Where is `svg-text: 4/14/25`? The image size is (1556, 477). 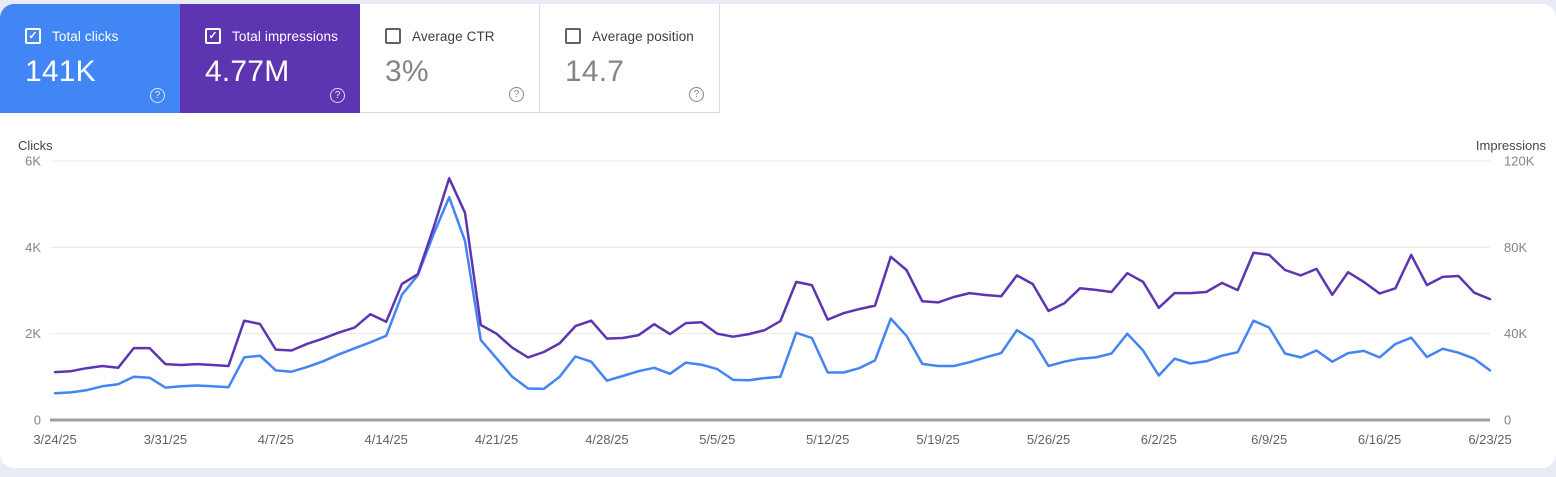
svg-text: 4/14/25 is located at coordinates (386, 439).